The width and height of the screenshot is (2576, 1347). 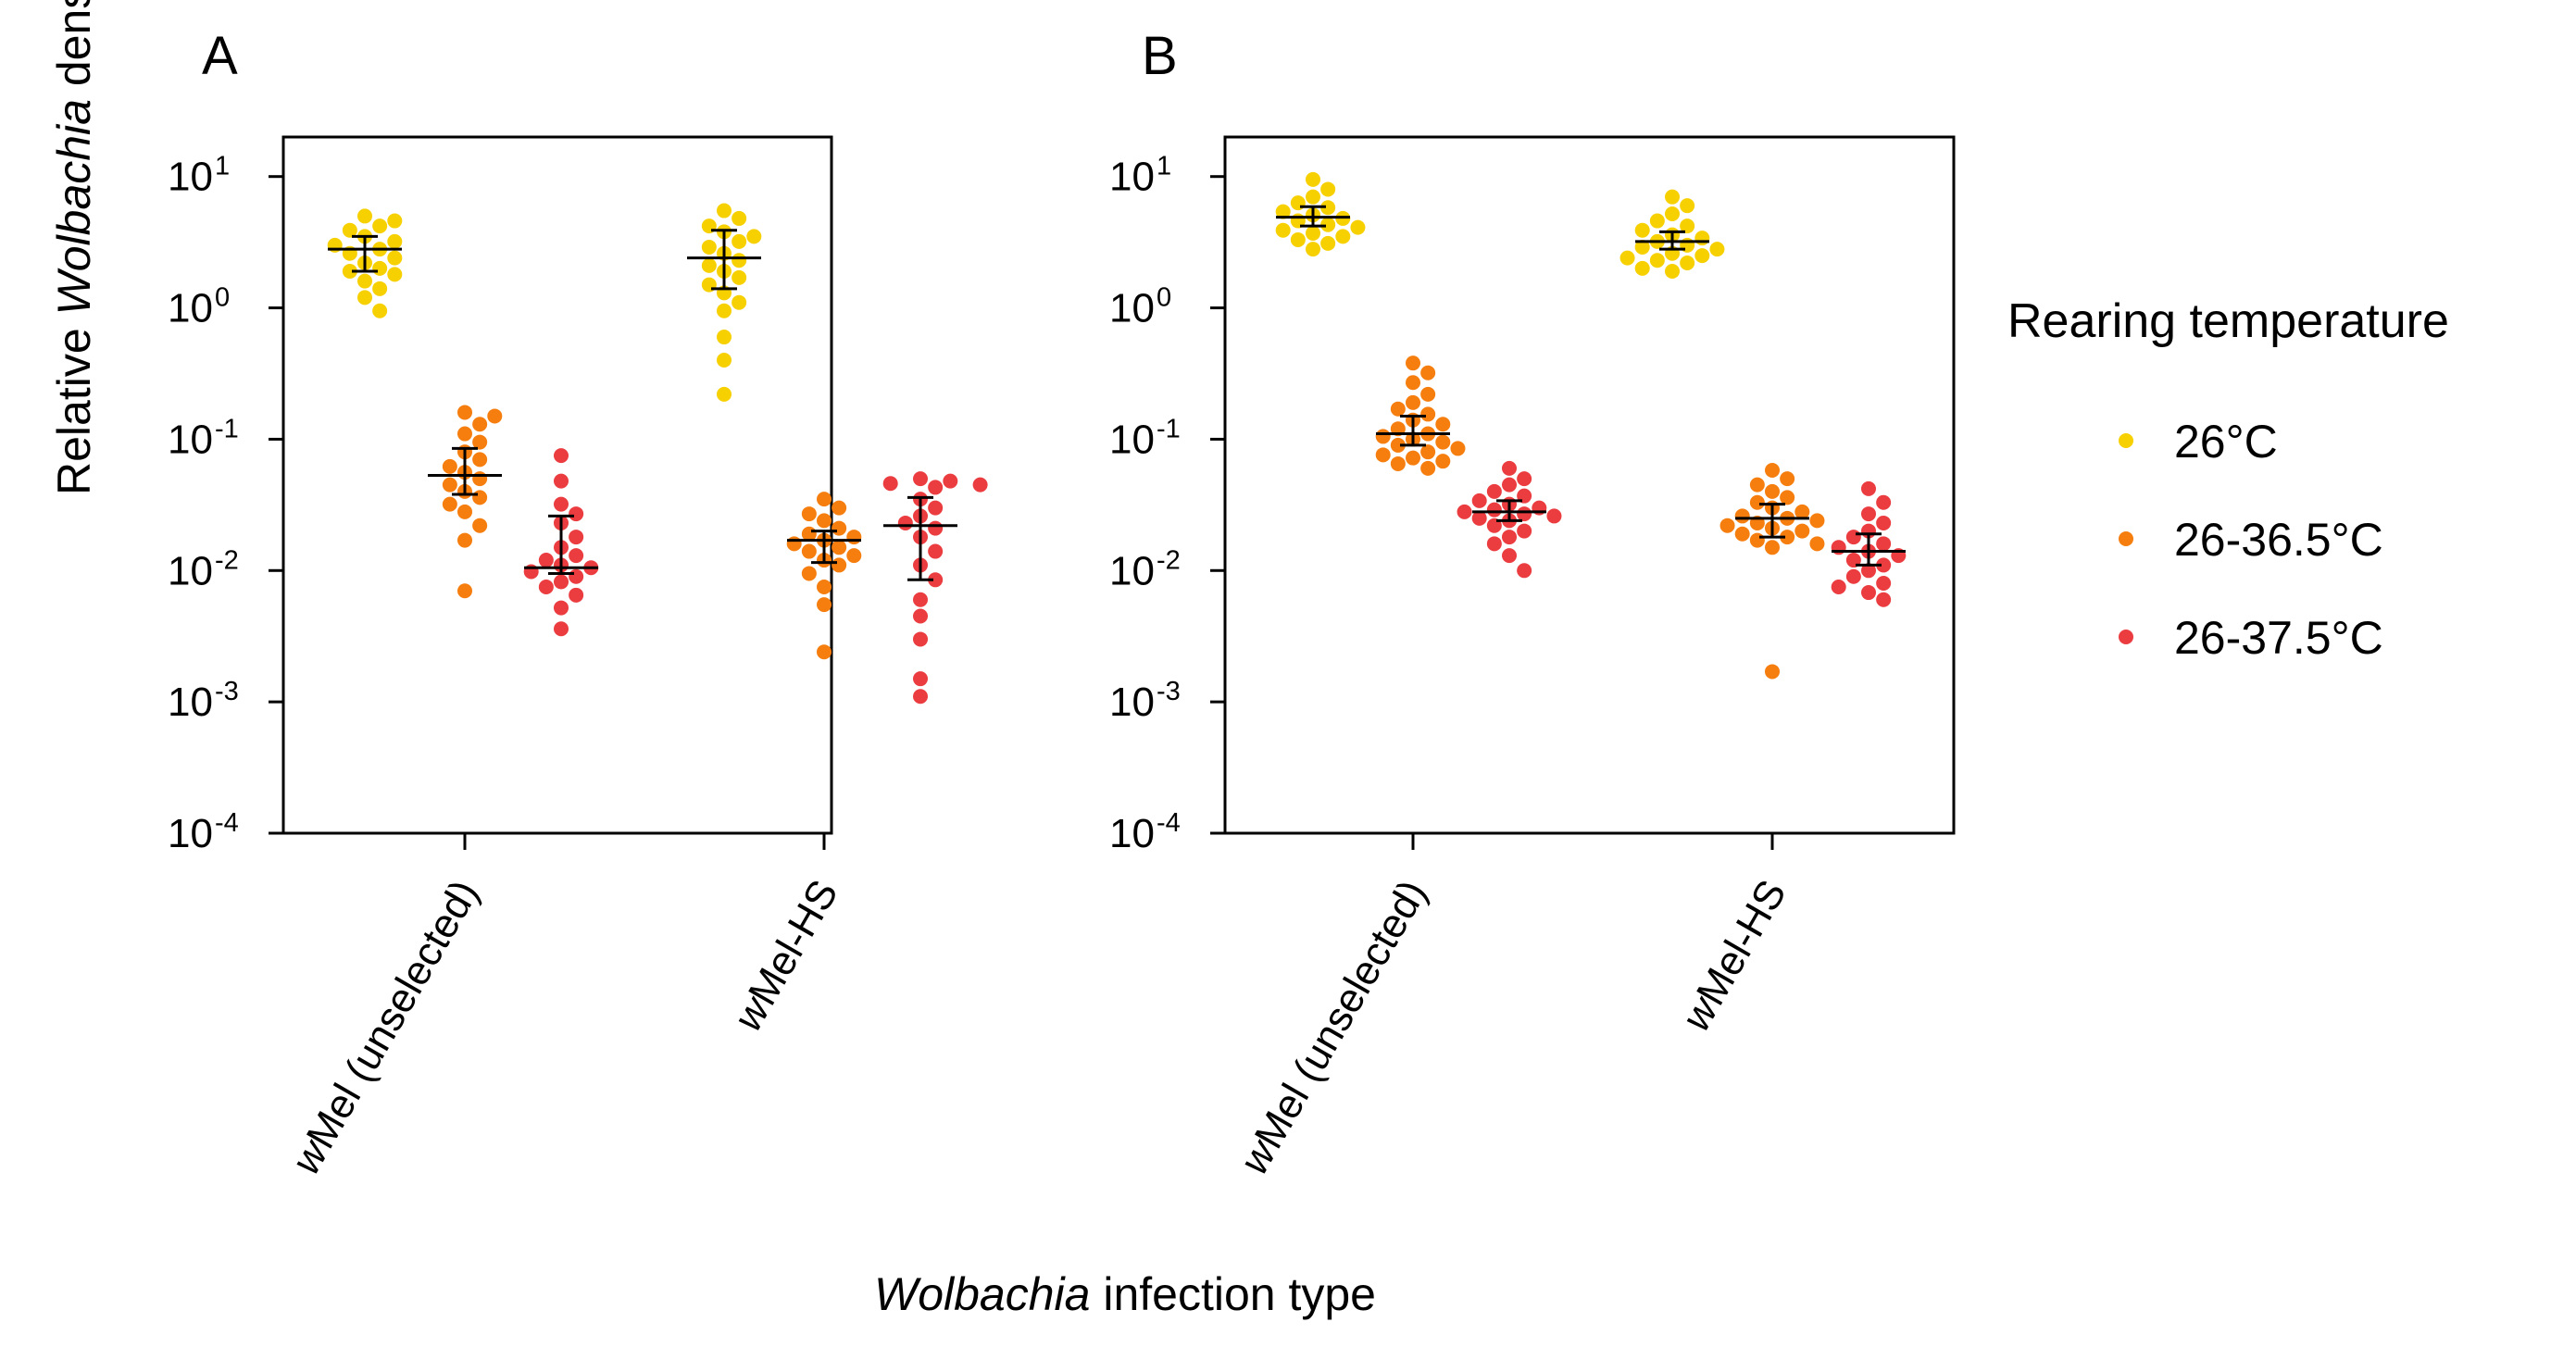 I want to click on x-category-label-rest: Mel-HS, so click(x=794, y=943).